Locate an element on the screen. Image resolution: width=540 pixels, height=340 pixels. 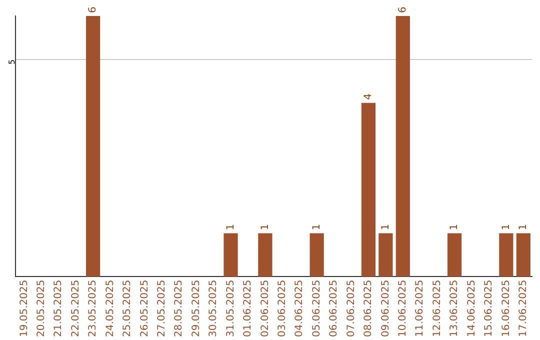
x-tick-label: 22.05.2025 is located at coordinates (76, 309).